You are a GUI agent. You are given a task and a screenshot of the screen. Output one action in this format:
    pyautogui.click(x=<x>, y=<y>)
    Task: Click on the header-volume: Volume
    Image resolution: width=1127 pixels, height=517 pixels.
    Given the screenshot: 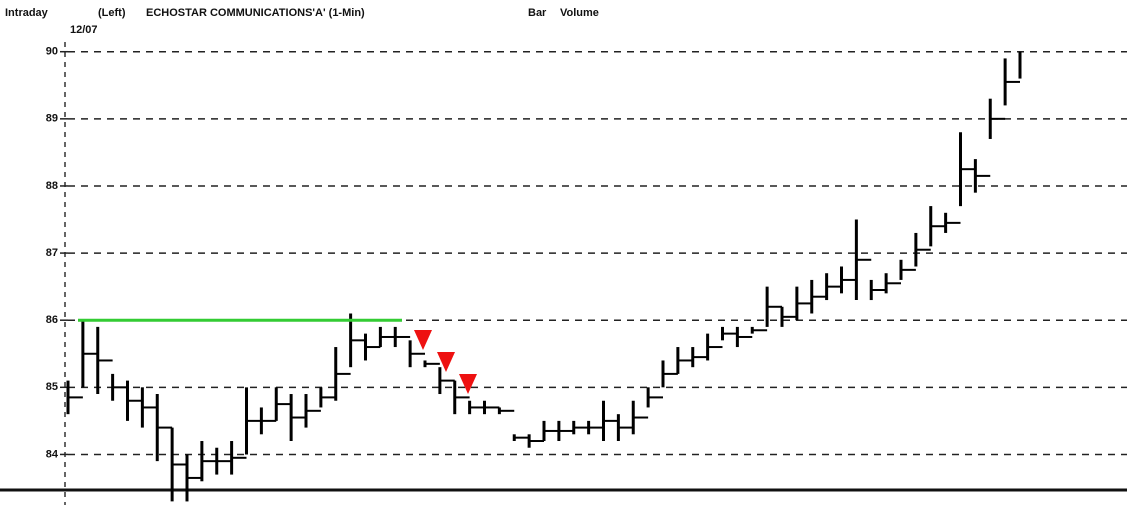 What is the action you would take?
    pyautogui.click(x=579, y=13)
    